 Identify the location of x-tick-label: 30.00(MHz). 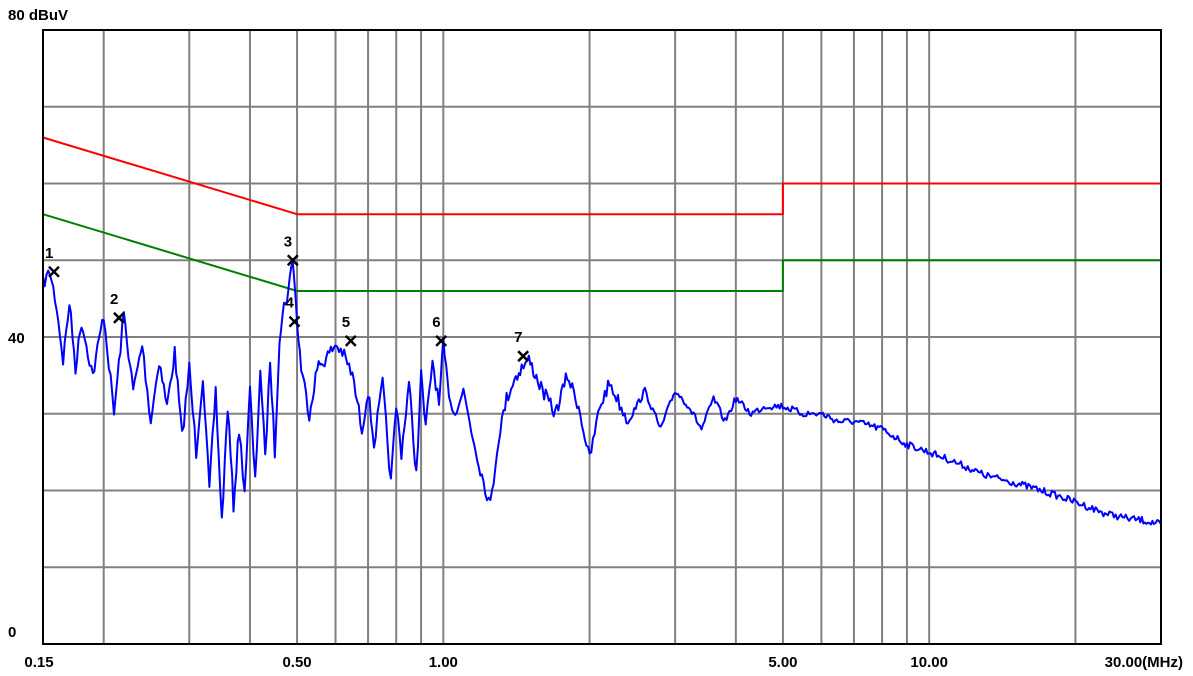
(1144, 662).